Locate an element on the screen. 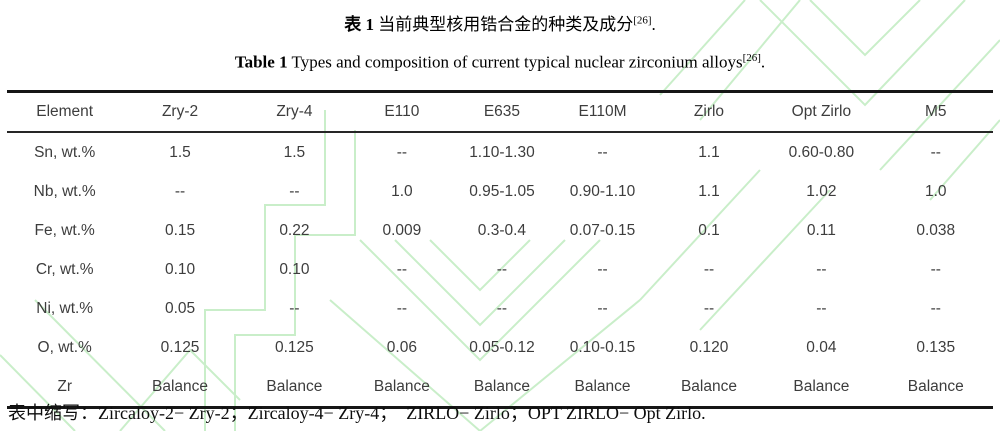 This screenshot has height=431, width=1000. caption-chinese: 表 1 当前典型核用锆合金的种类及成分[26]. is located at coordinates (500, 22).